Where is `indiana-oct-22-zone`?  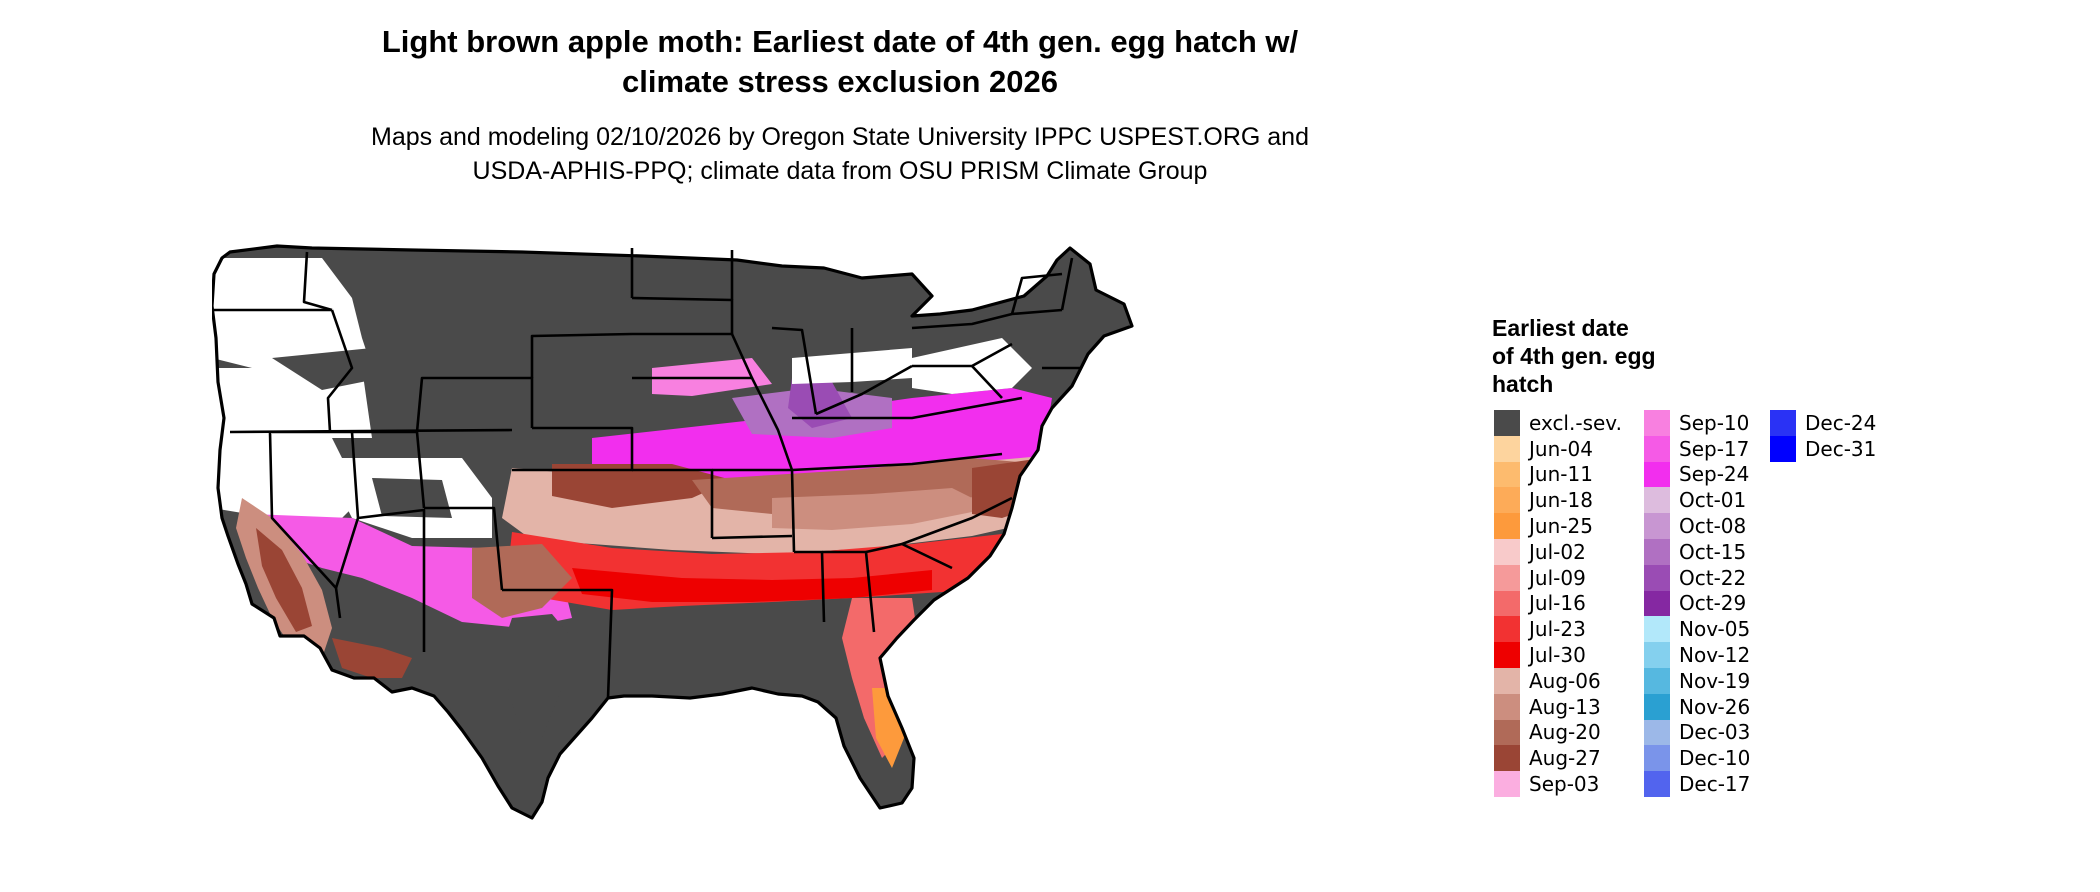
indiana-oct-22-zone is located at coordinates (820, 403).